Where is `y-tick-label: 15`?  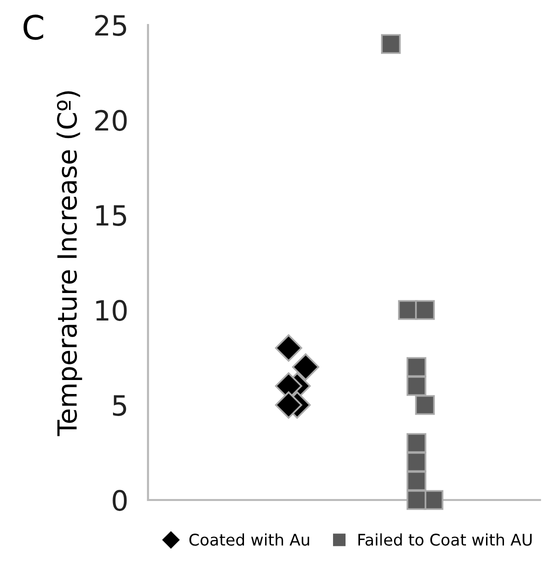
y-tick-label: 15 is located at coordinates (111, 215).